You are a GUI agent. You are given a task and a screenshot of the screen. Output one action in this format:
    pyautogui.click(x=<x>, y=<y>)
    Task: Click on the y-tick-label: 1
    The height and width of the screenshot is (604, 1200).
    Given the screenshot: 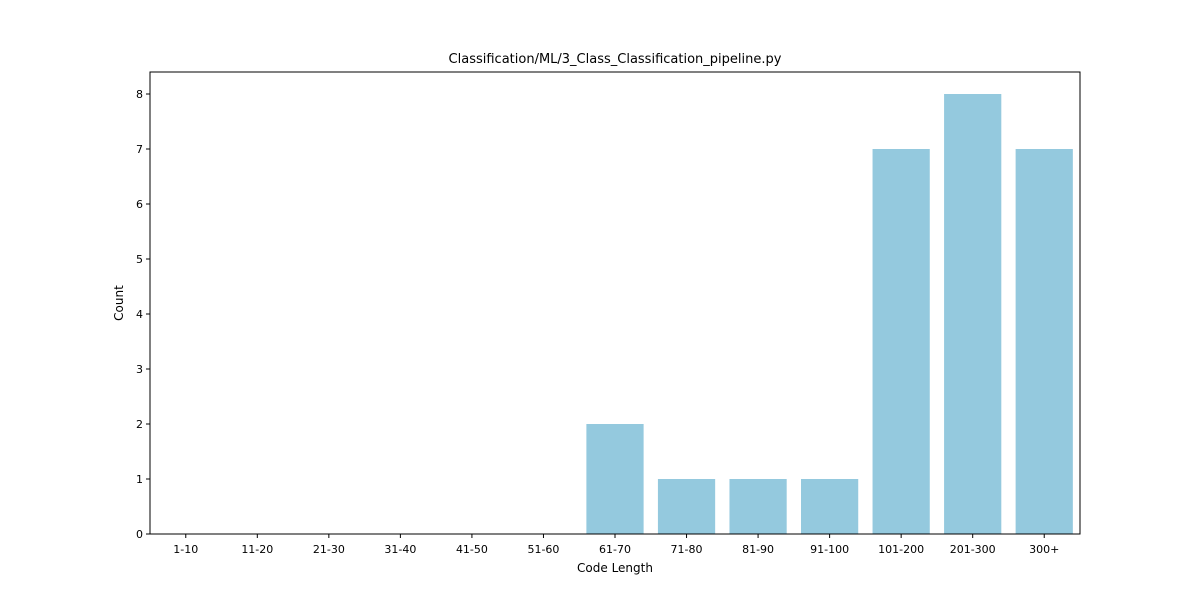 What is the action you would take?
    pyautogui.click(x=139, y=479)
    